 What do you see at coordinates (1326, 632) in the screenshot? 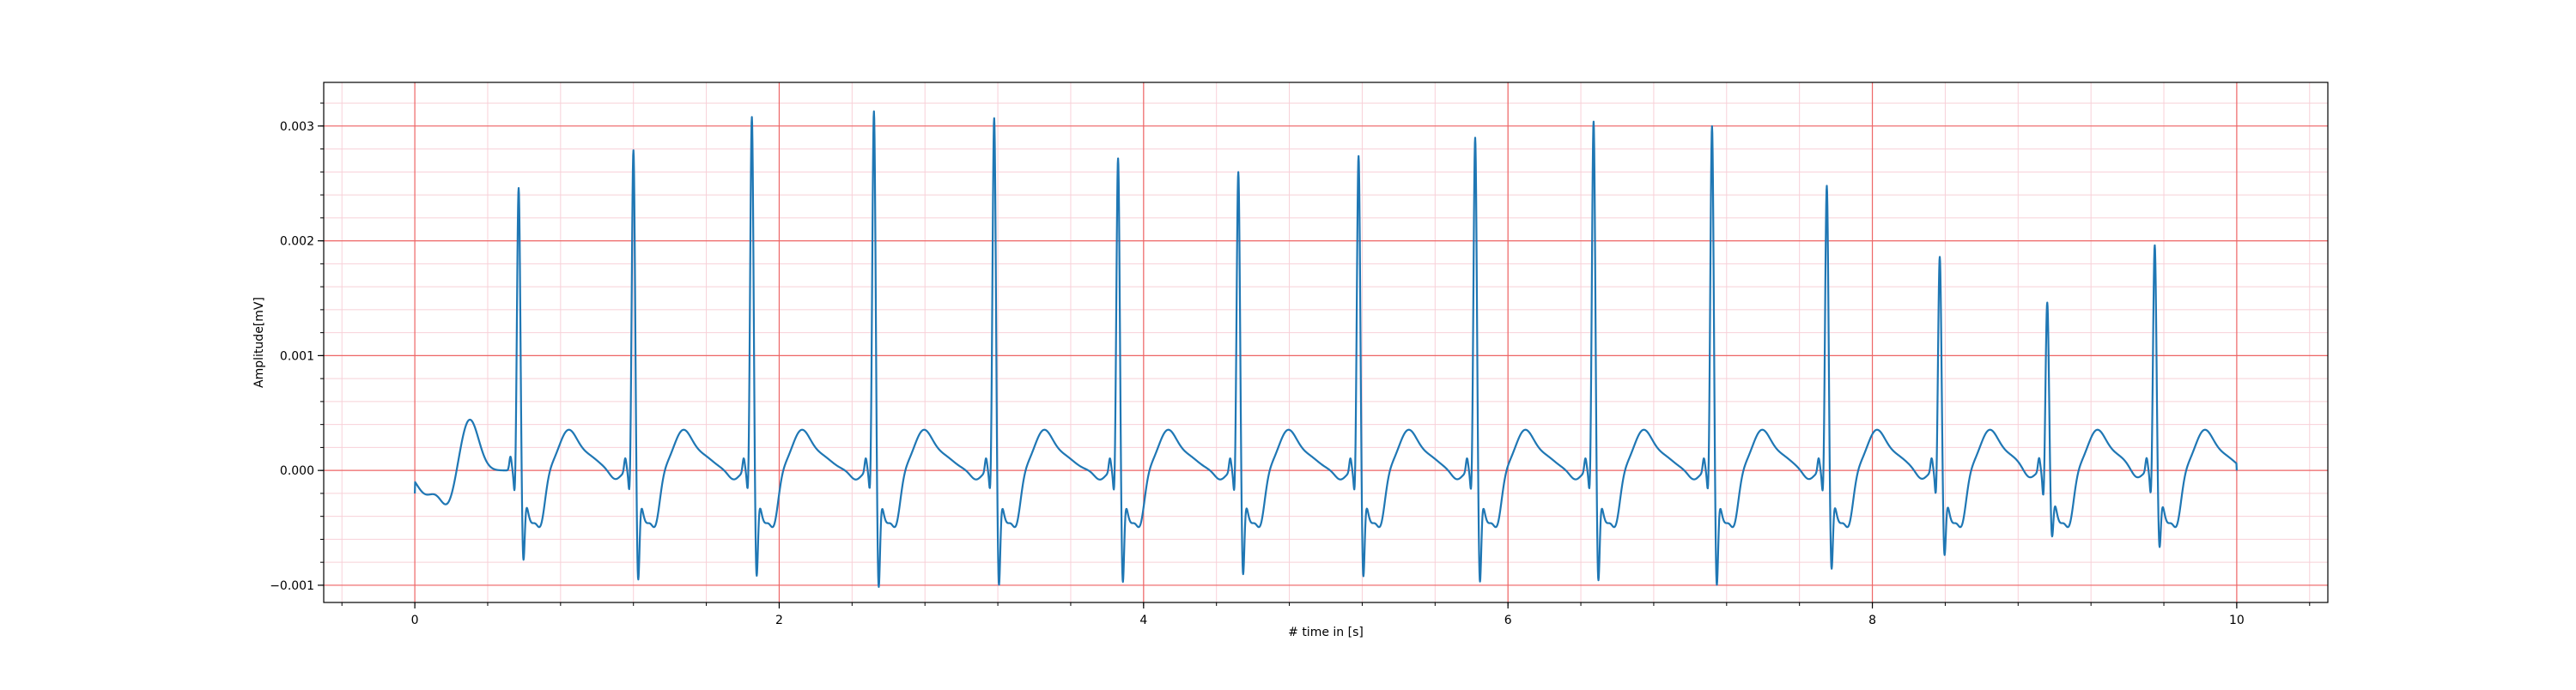
I see `x-axis-label: # time in [s]` at bounding box center [1326, 632].